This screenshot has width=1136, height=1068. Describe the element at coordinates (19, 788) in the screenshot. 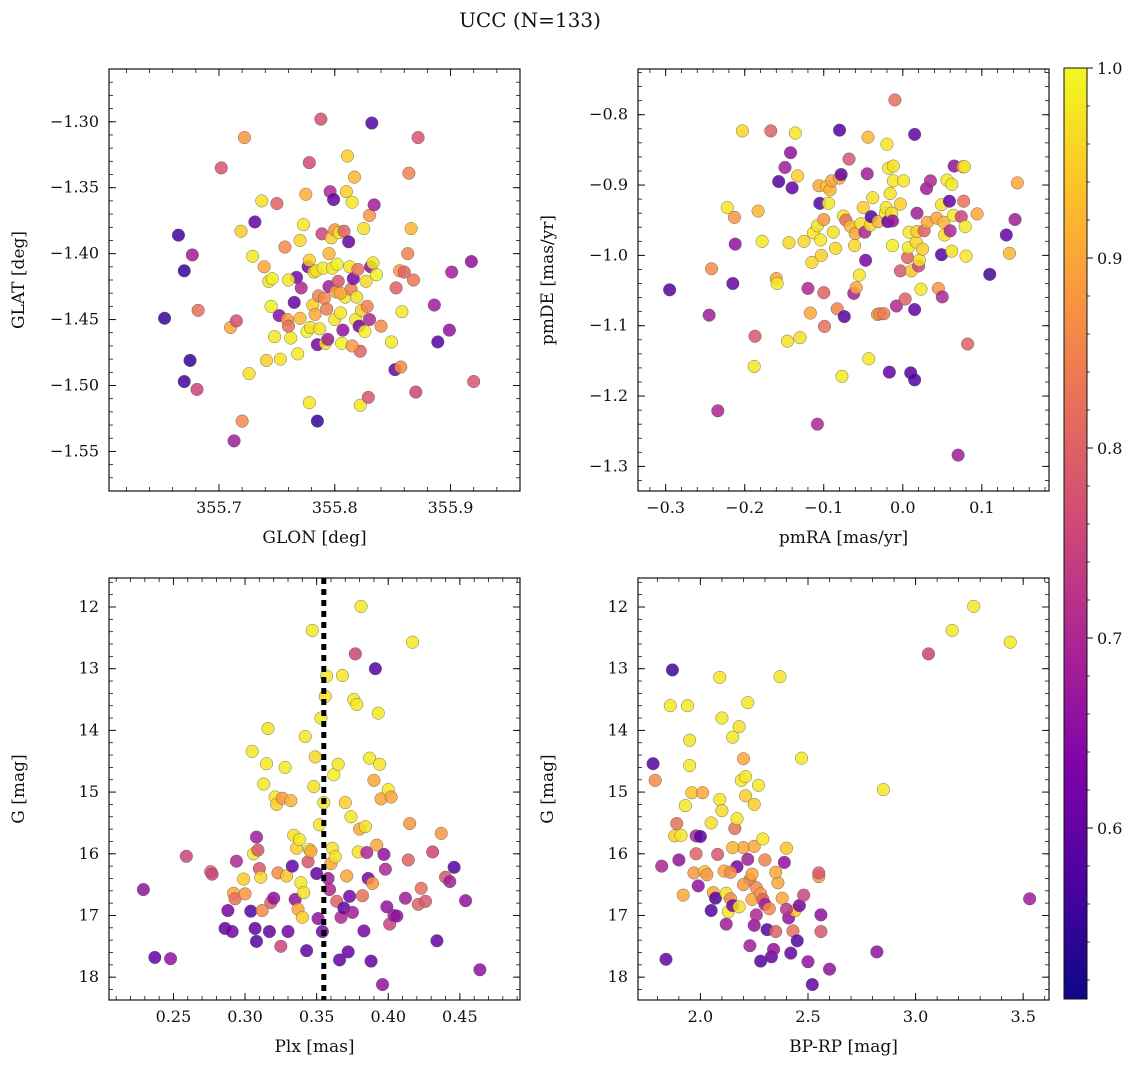

I see `y-axis-label: G [mag]` at that location.